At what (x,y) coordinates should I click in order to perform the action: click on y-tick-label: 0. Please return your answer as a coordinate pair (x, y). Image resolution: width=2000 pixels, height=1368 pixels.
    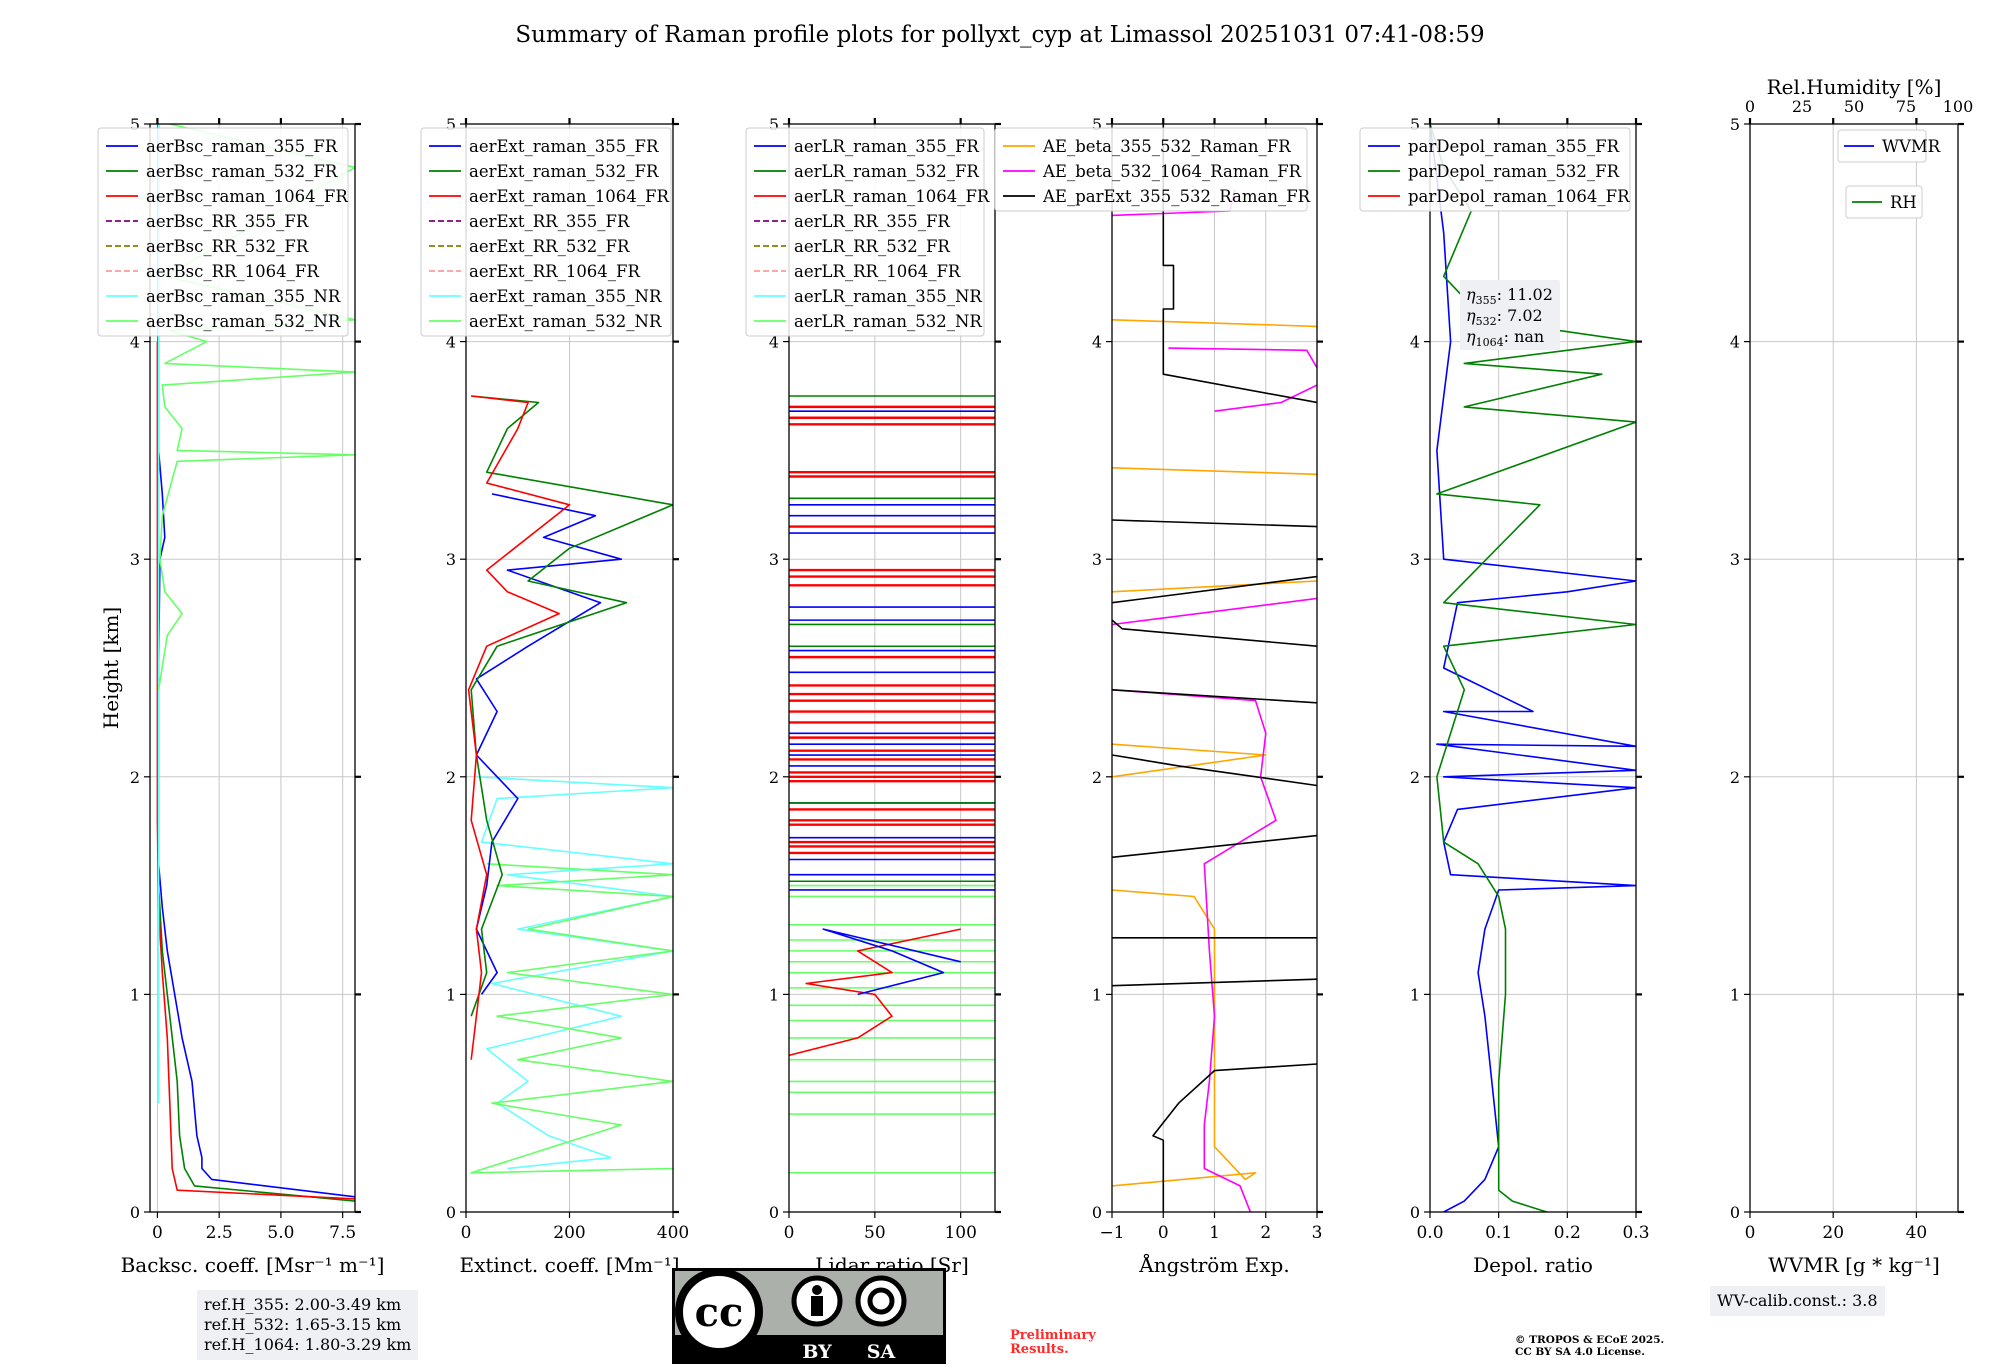
    Looking at the image, I should click on (1097, 1212).